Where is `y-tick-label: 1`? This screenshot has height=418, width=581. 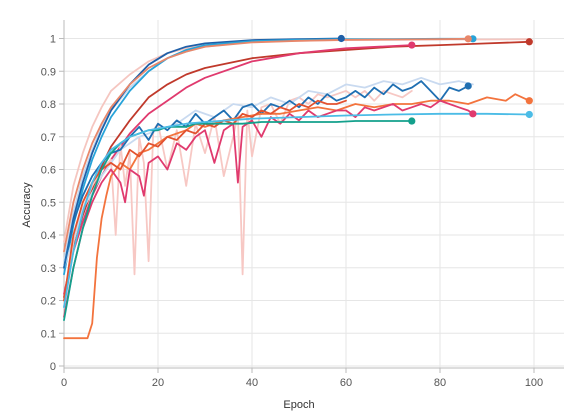 y-tick-label: 1 is located at coordinates (53, 40).